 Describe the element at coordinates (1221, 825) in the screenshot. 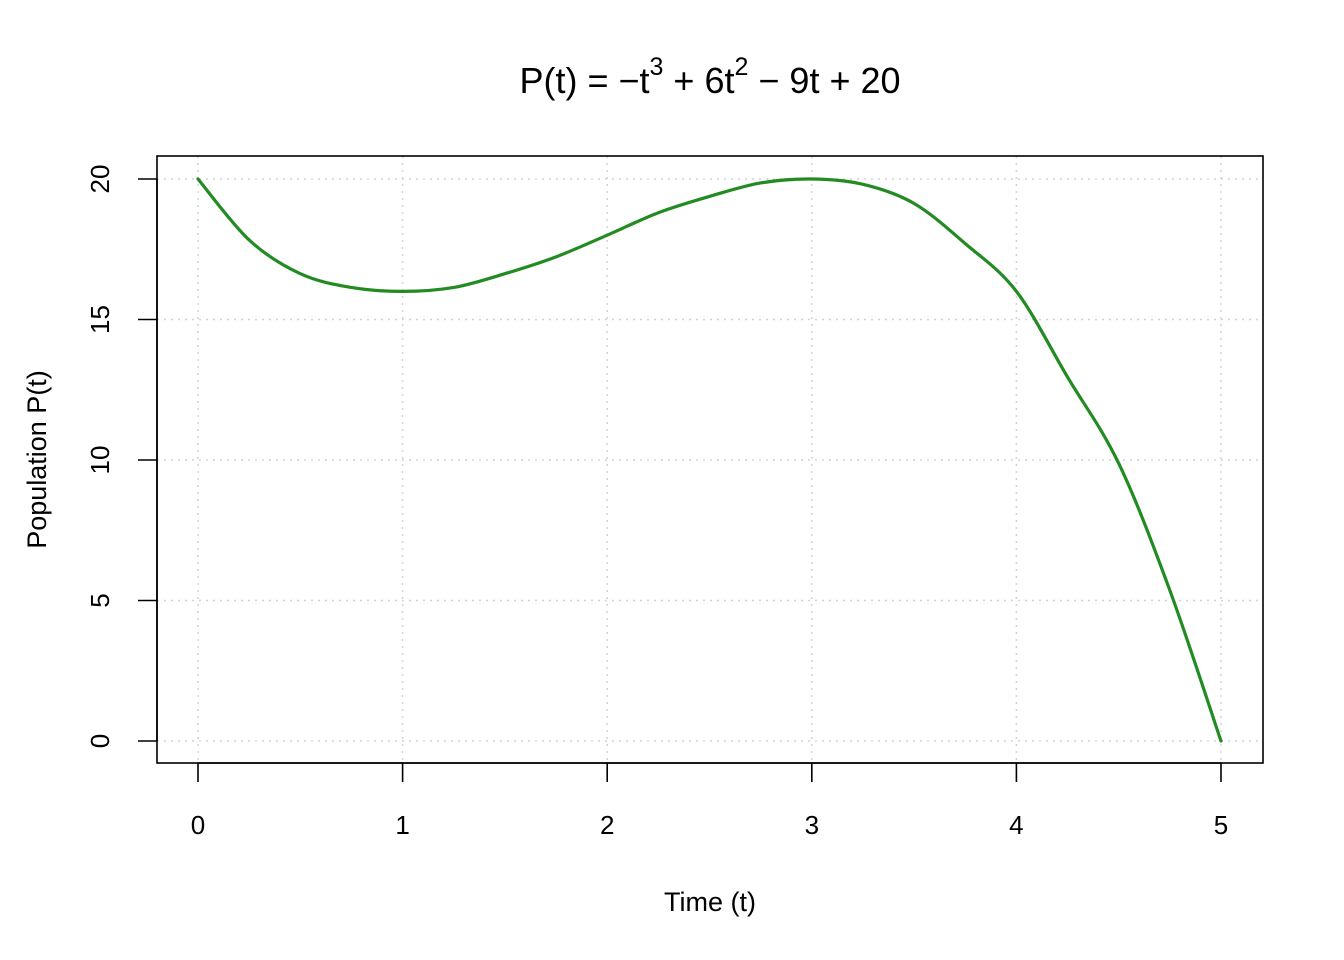

I see `x-tick-label-5: 5` at that location.